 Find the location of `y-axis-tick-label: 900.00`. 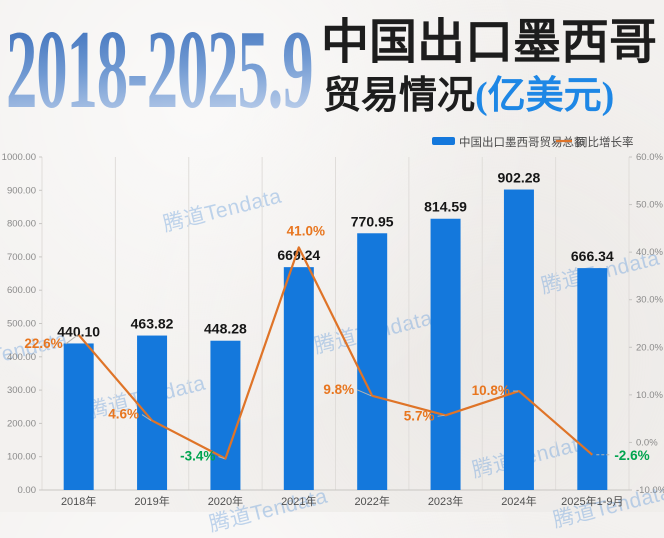

y-axis-tick-label: 900.00 is located at coordinates (21, 190).